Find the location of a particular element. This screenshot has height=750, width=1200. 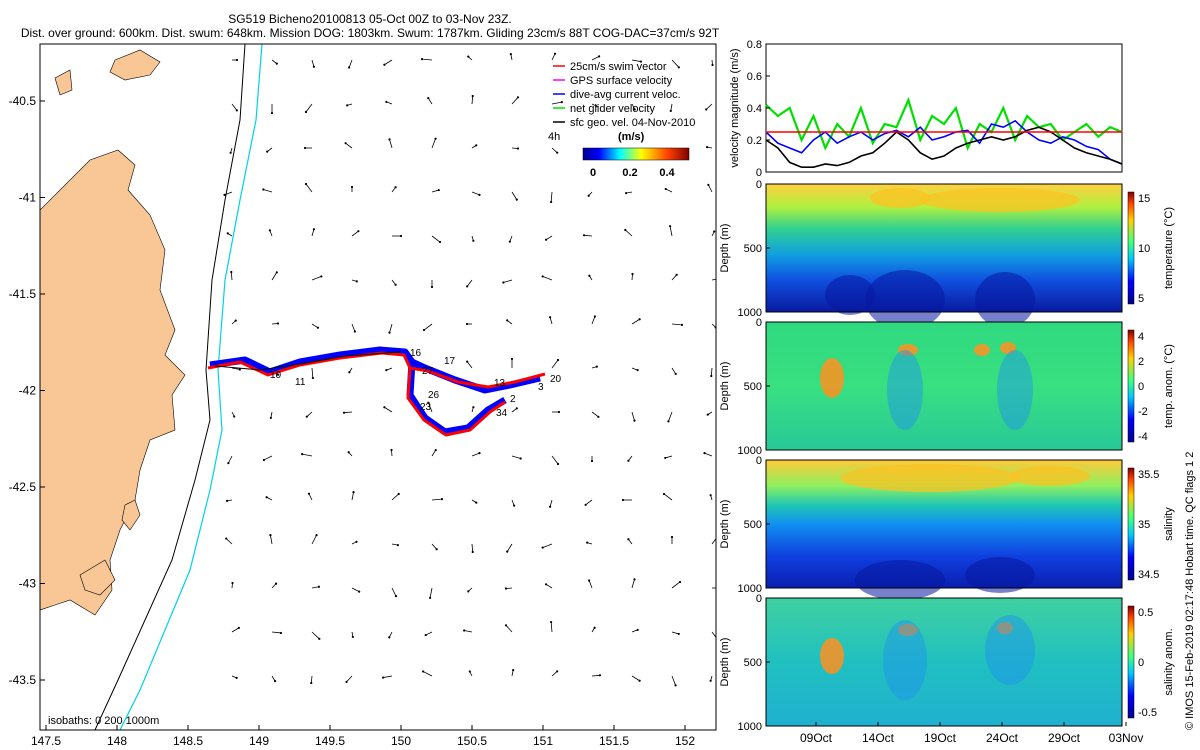

x-tick-label: 29Oct is located at coordinates (1064, 738).